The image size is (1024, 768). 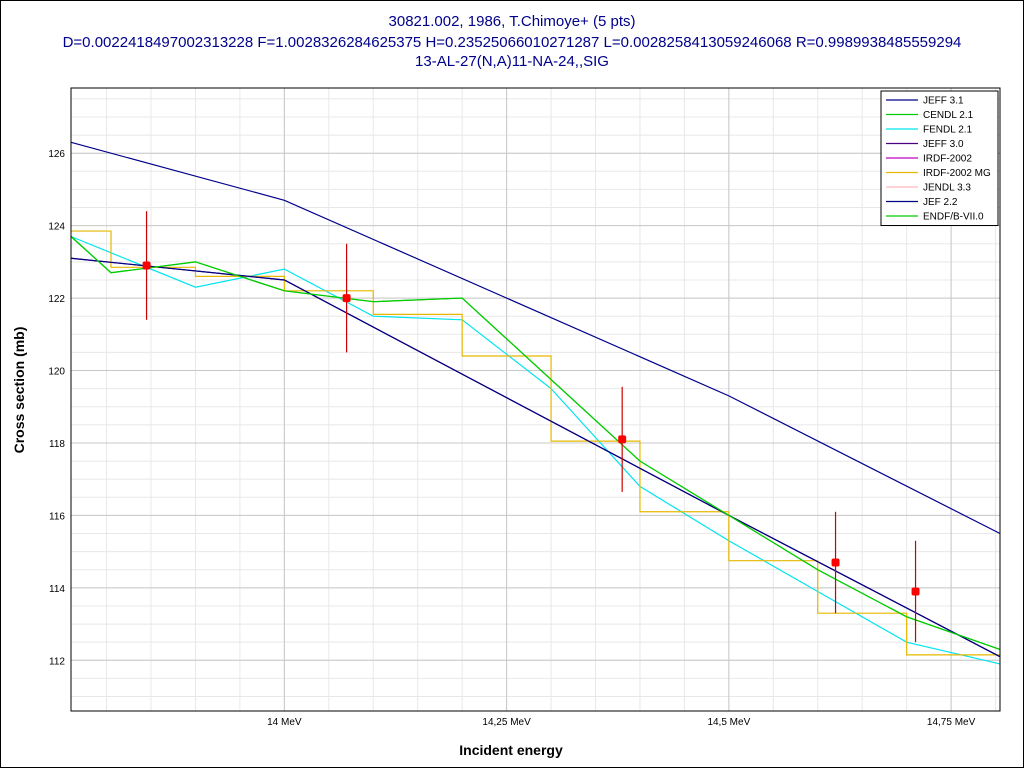 What do you see at coordinates (512, 61) in the screenshot?
I see `chart-title-line-3: 13-AL-27(N,A)11-NA-24,,SIG` at bounding box center [512, 61].